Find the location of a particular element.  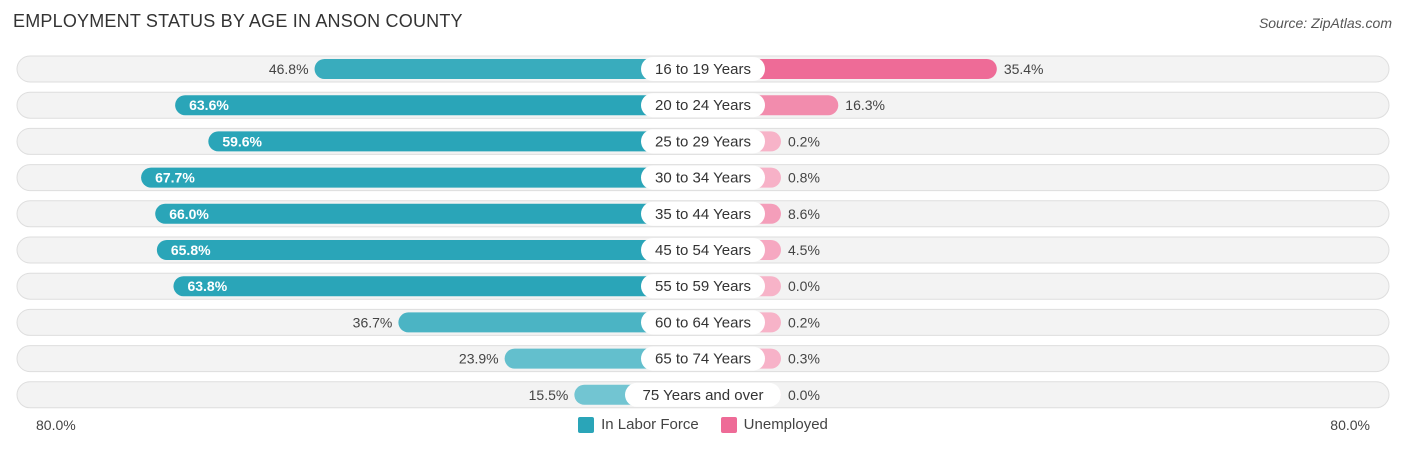

category-label: 45 to 54 Years is located at coordinates (703, 250).